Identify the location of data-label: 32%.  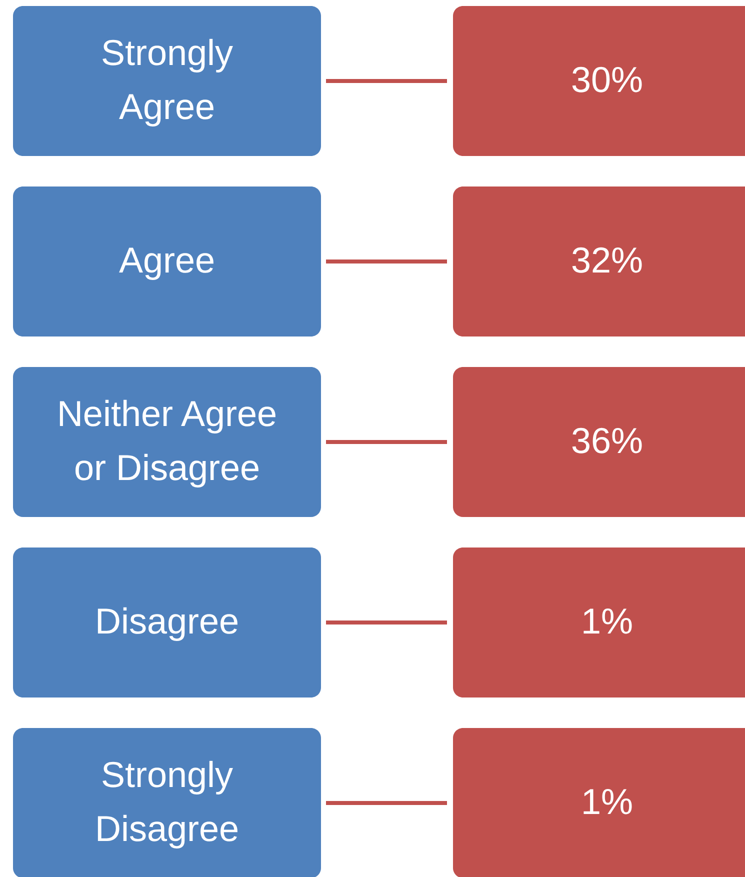
(607, 260).